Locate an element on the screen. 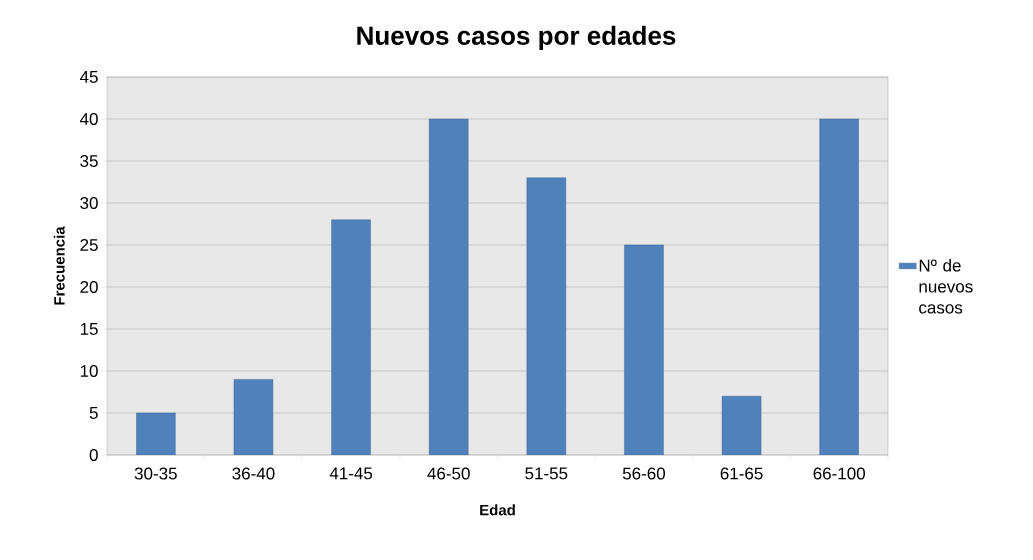  x-axis-title: Edad is located at coordinates (497, 510).